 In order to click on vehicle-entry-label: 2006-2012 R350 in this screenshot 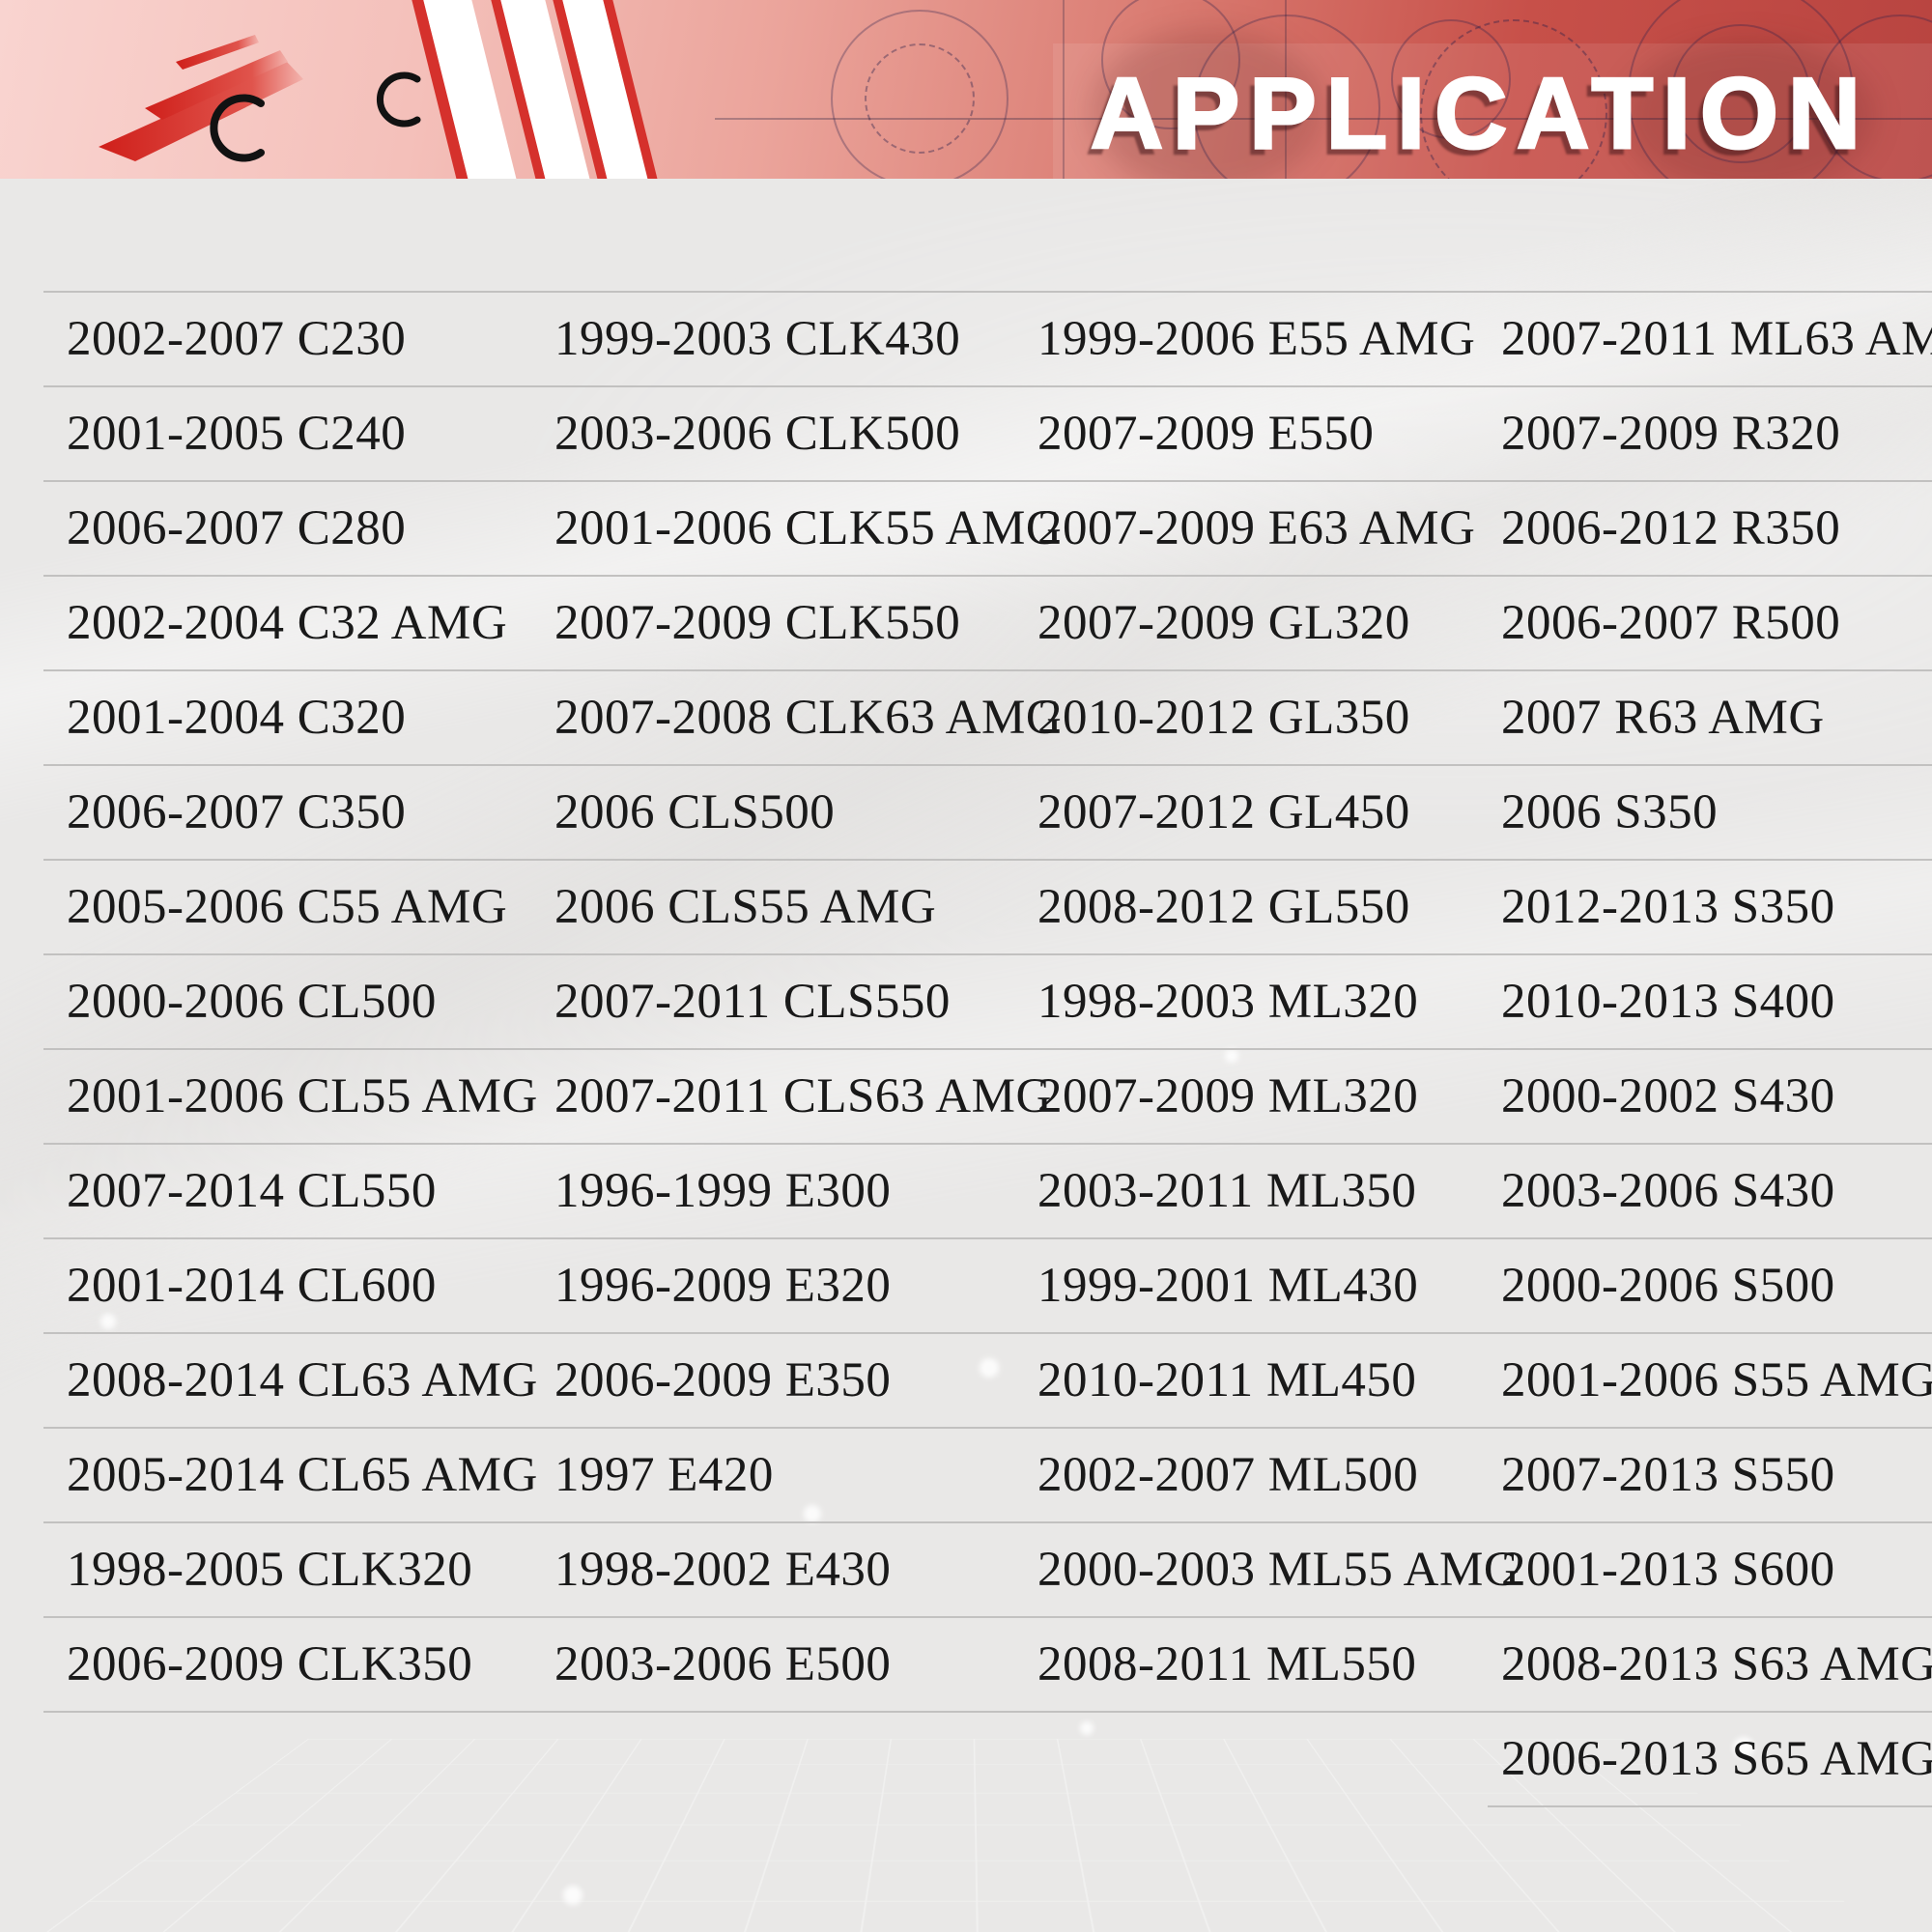, I will do `click(1671, 528)`.